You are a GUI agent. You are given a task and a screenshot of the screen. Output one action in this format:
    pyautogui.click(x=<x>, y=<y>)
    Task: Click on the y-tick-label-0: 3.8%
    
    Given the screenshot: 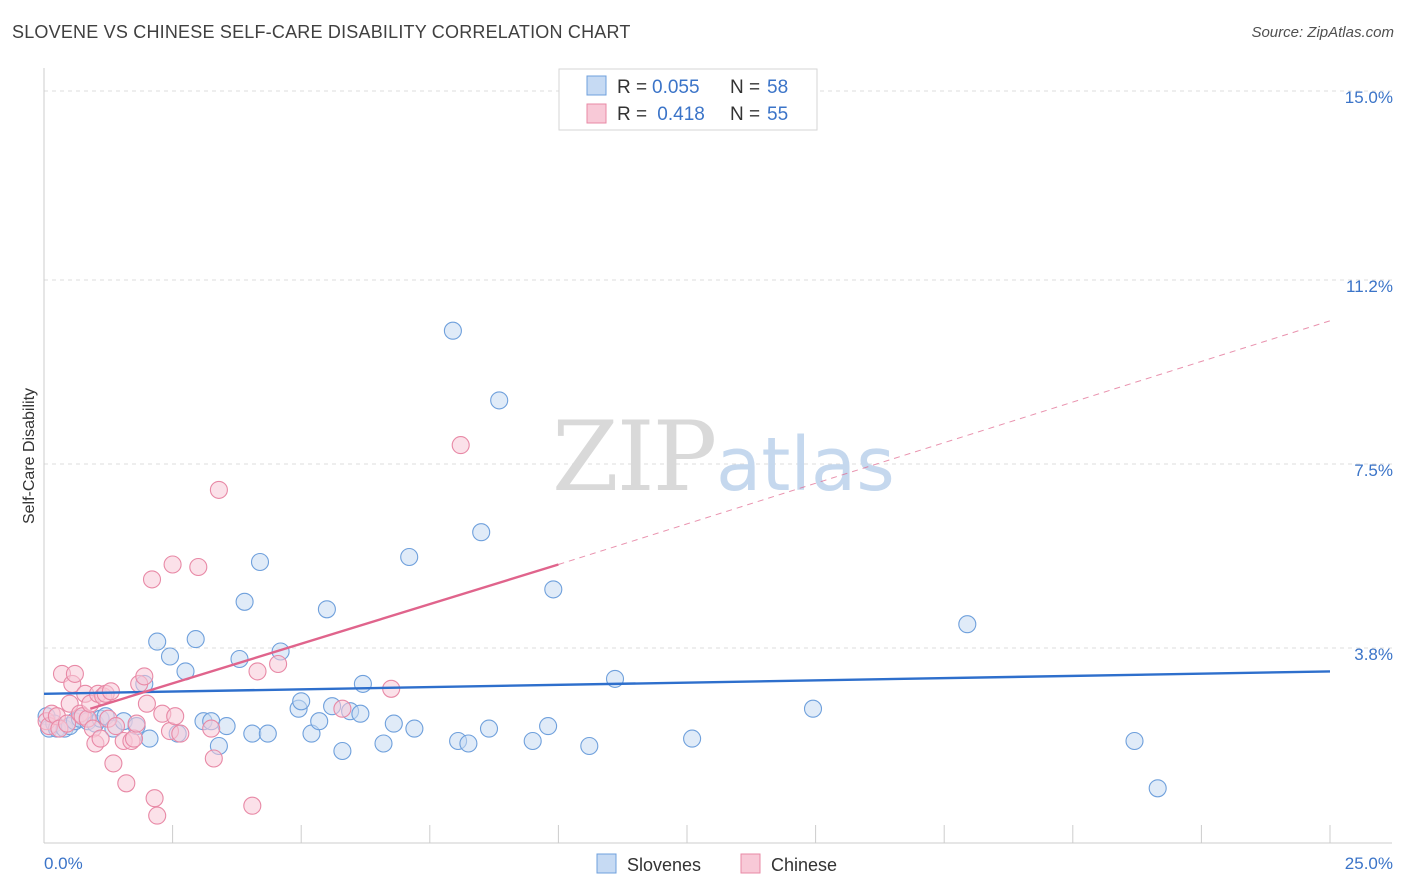 What is the action you would take?
    pyautogui.click(x=1373, y=654)
    